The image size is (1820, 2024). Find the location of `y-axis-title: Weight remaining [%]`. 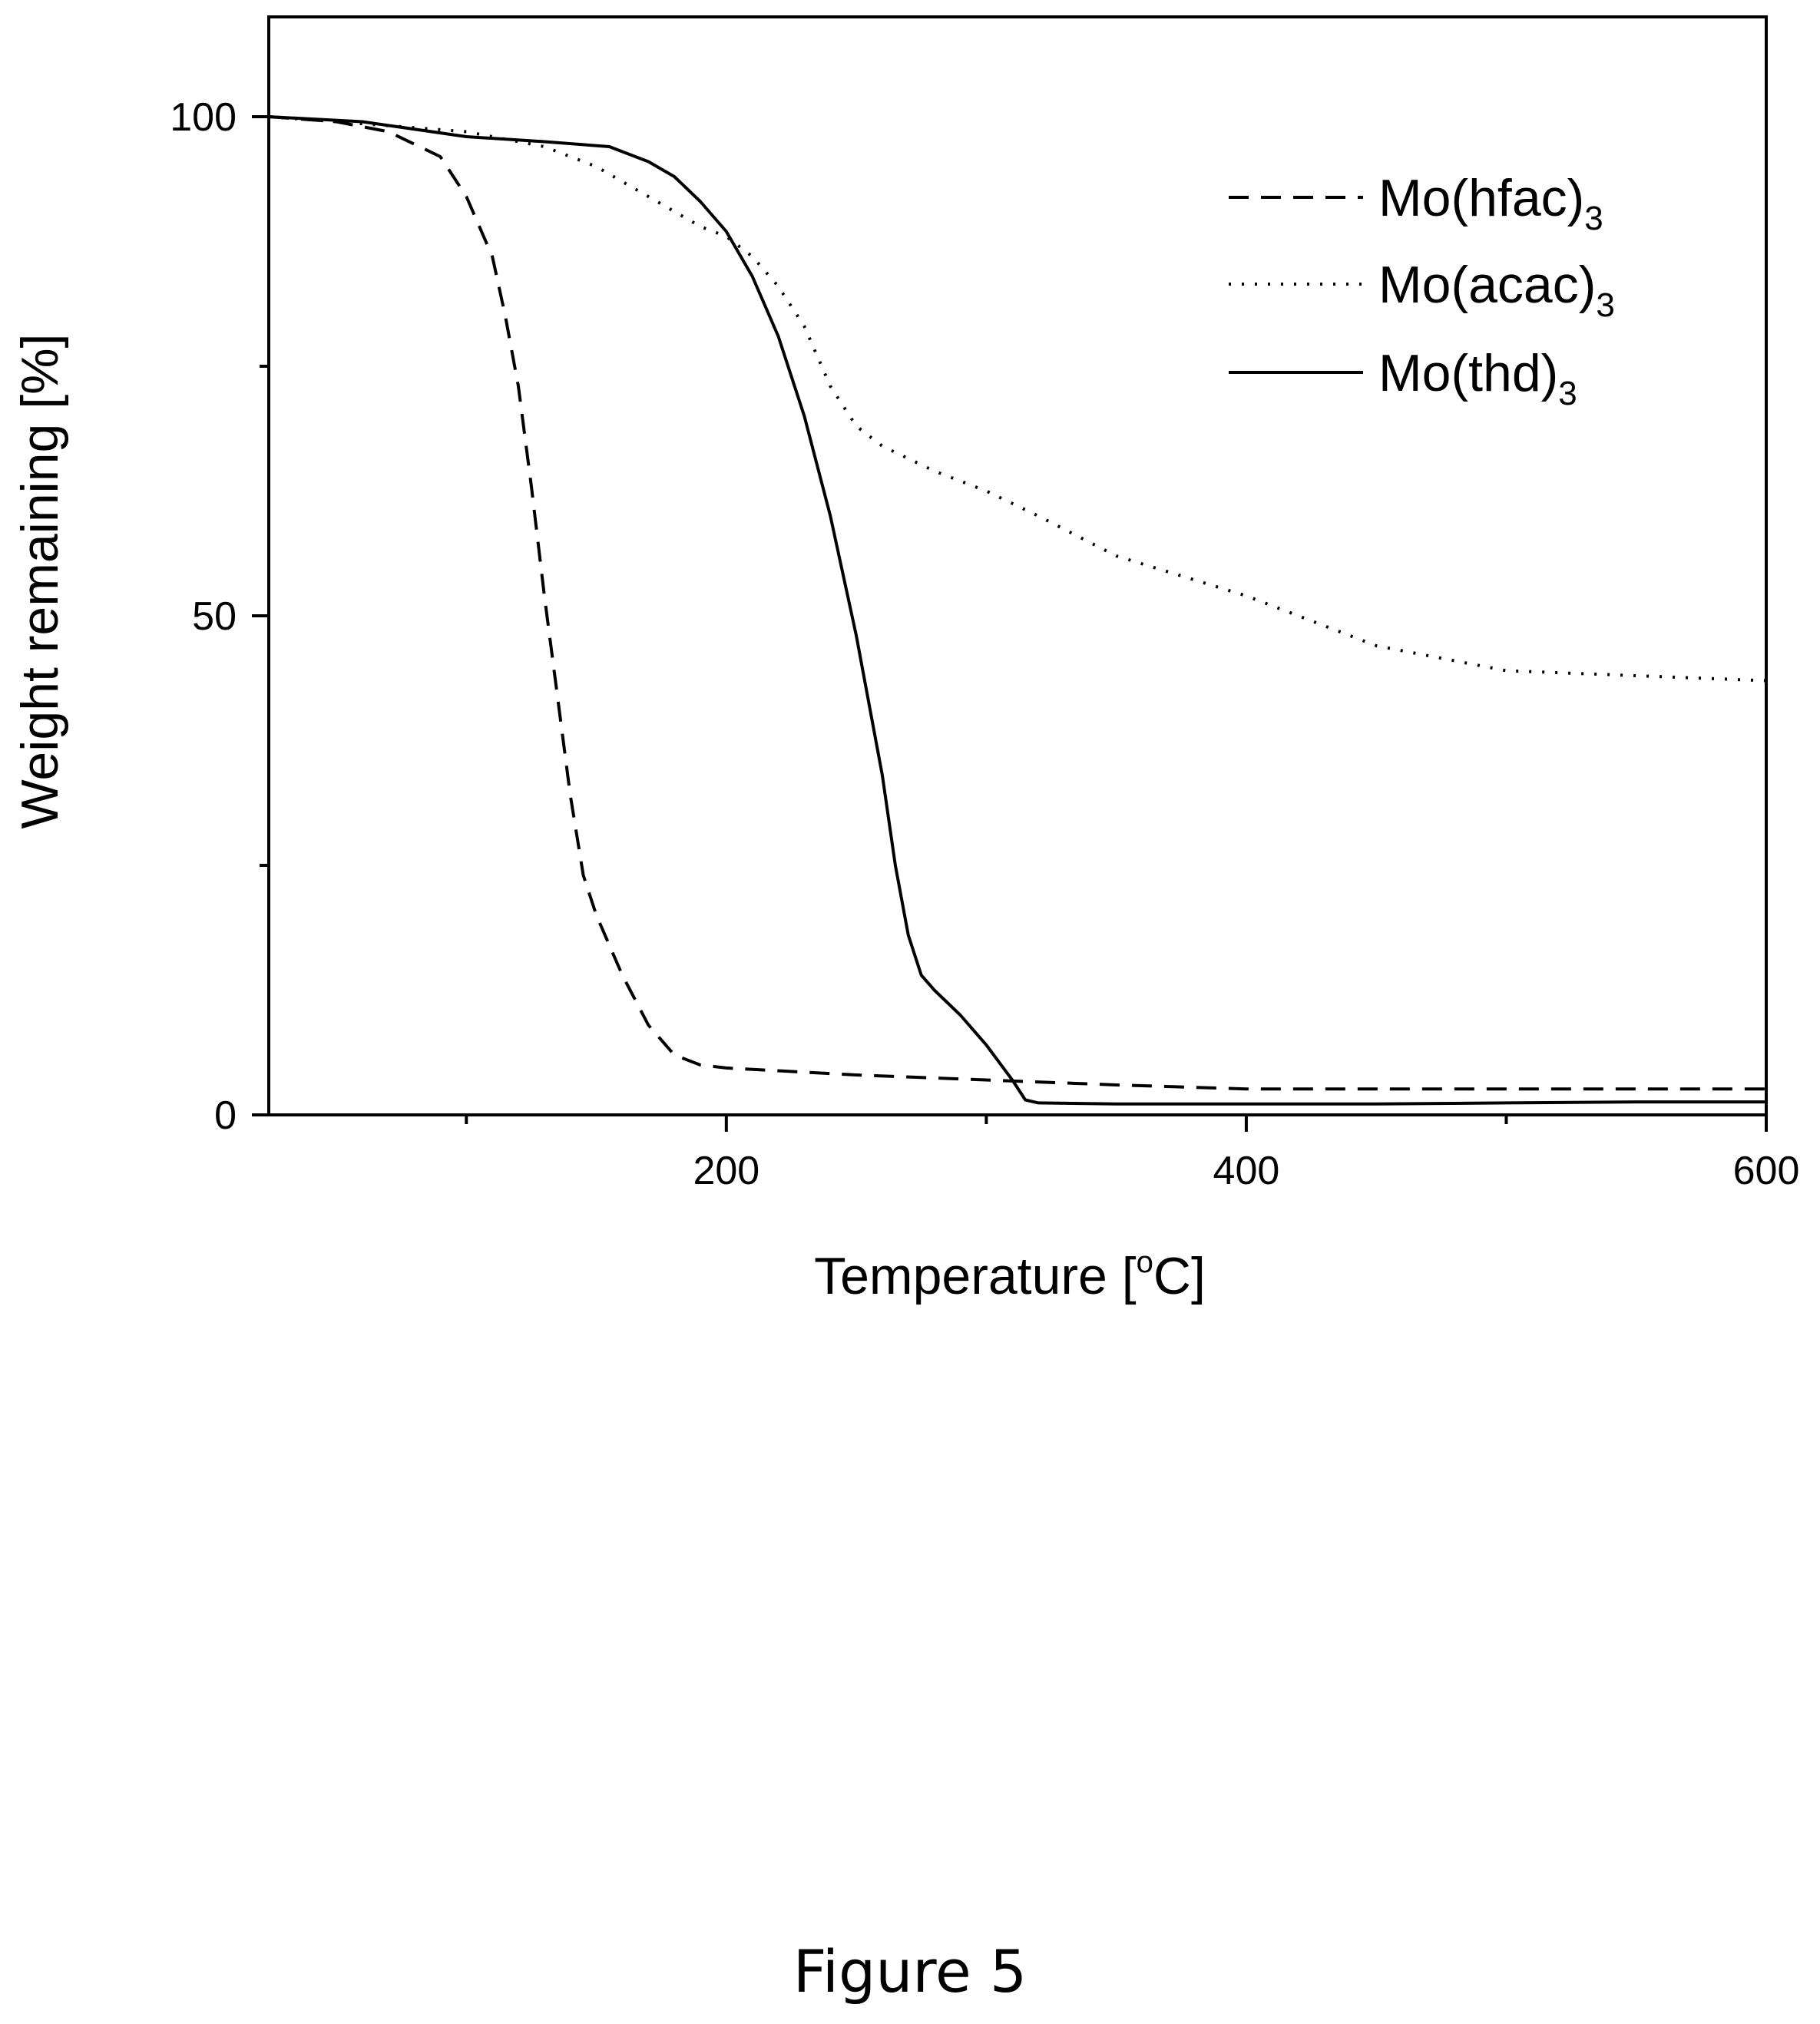

y-axis-title: Weight remaining [%] is located at coordinates (40, 580).